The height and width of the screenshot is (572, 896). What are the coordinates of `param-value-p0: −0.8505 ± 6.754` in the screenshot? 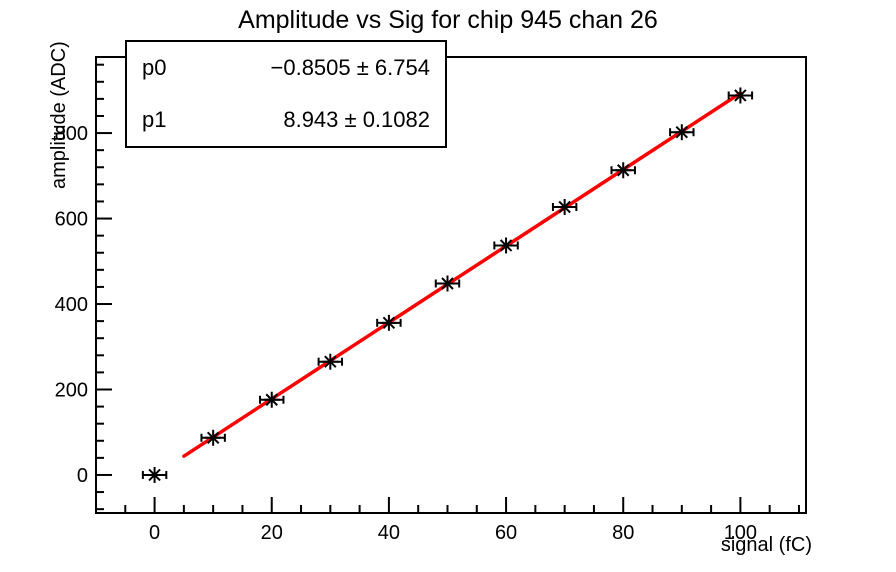 It's located at (350, 67).